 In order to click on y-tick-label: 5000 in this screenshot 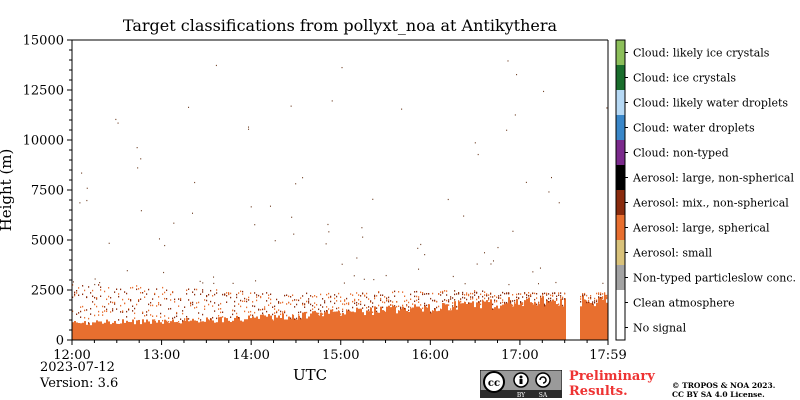, I will do `click(47, 241)`.